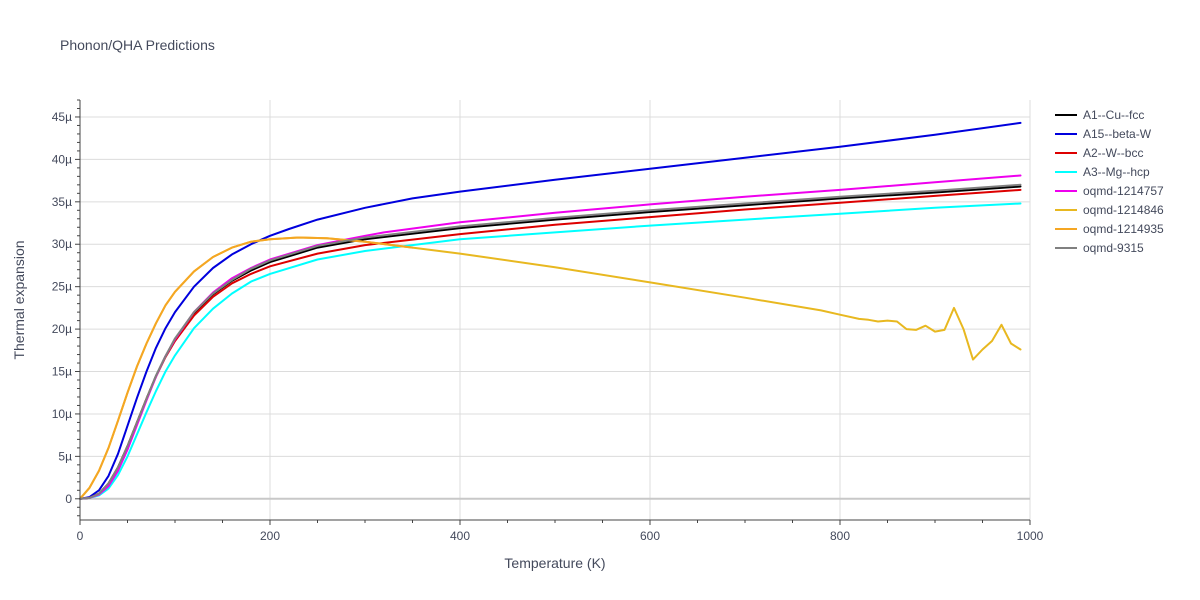 The image size is (1200, 600). I want to click on y-tick-label: 15µ, so click(62, 372).